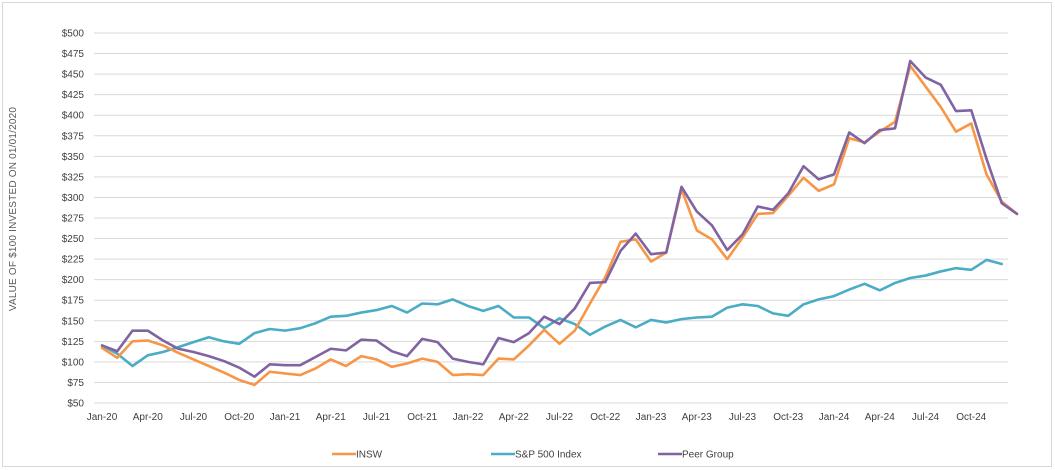 The height and width of the screenshot is (470, 1055). I want to click on x-tick-label: Oct-22, so click(605, 417).